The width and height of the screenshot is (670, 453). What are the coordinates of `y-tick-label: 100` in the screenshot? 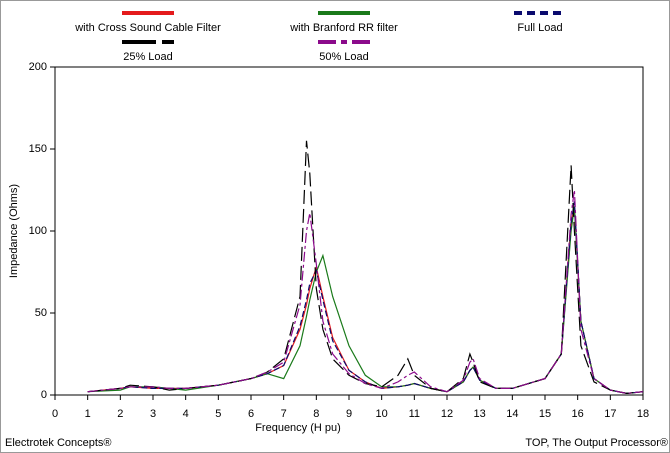 It's located at (38, 231).